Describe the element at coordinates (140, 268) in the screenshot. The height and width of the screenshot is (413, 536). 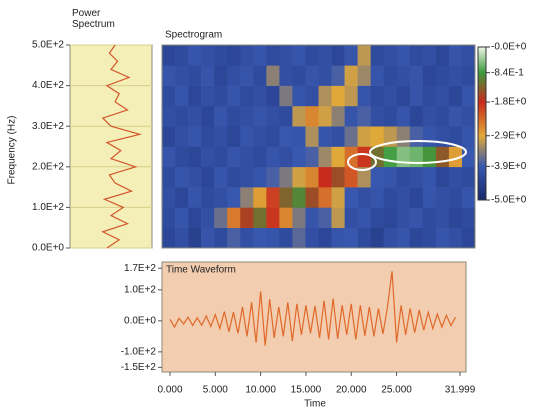
I see `y-tick-label: 1.7E+2` at that location.